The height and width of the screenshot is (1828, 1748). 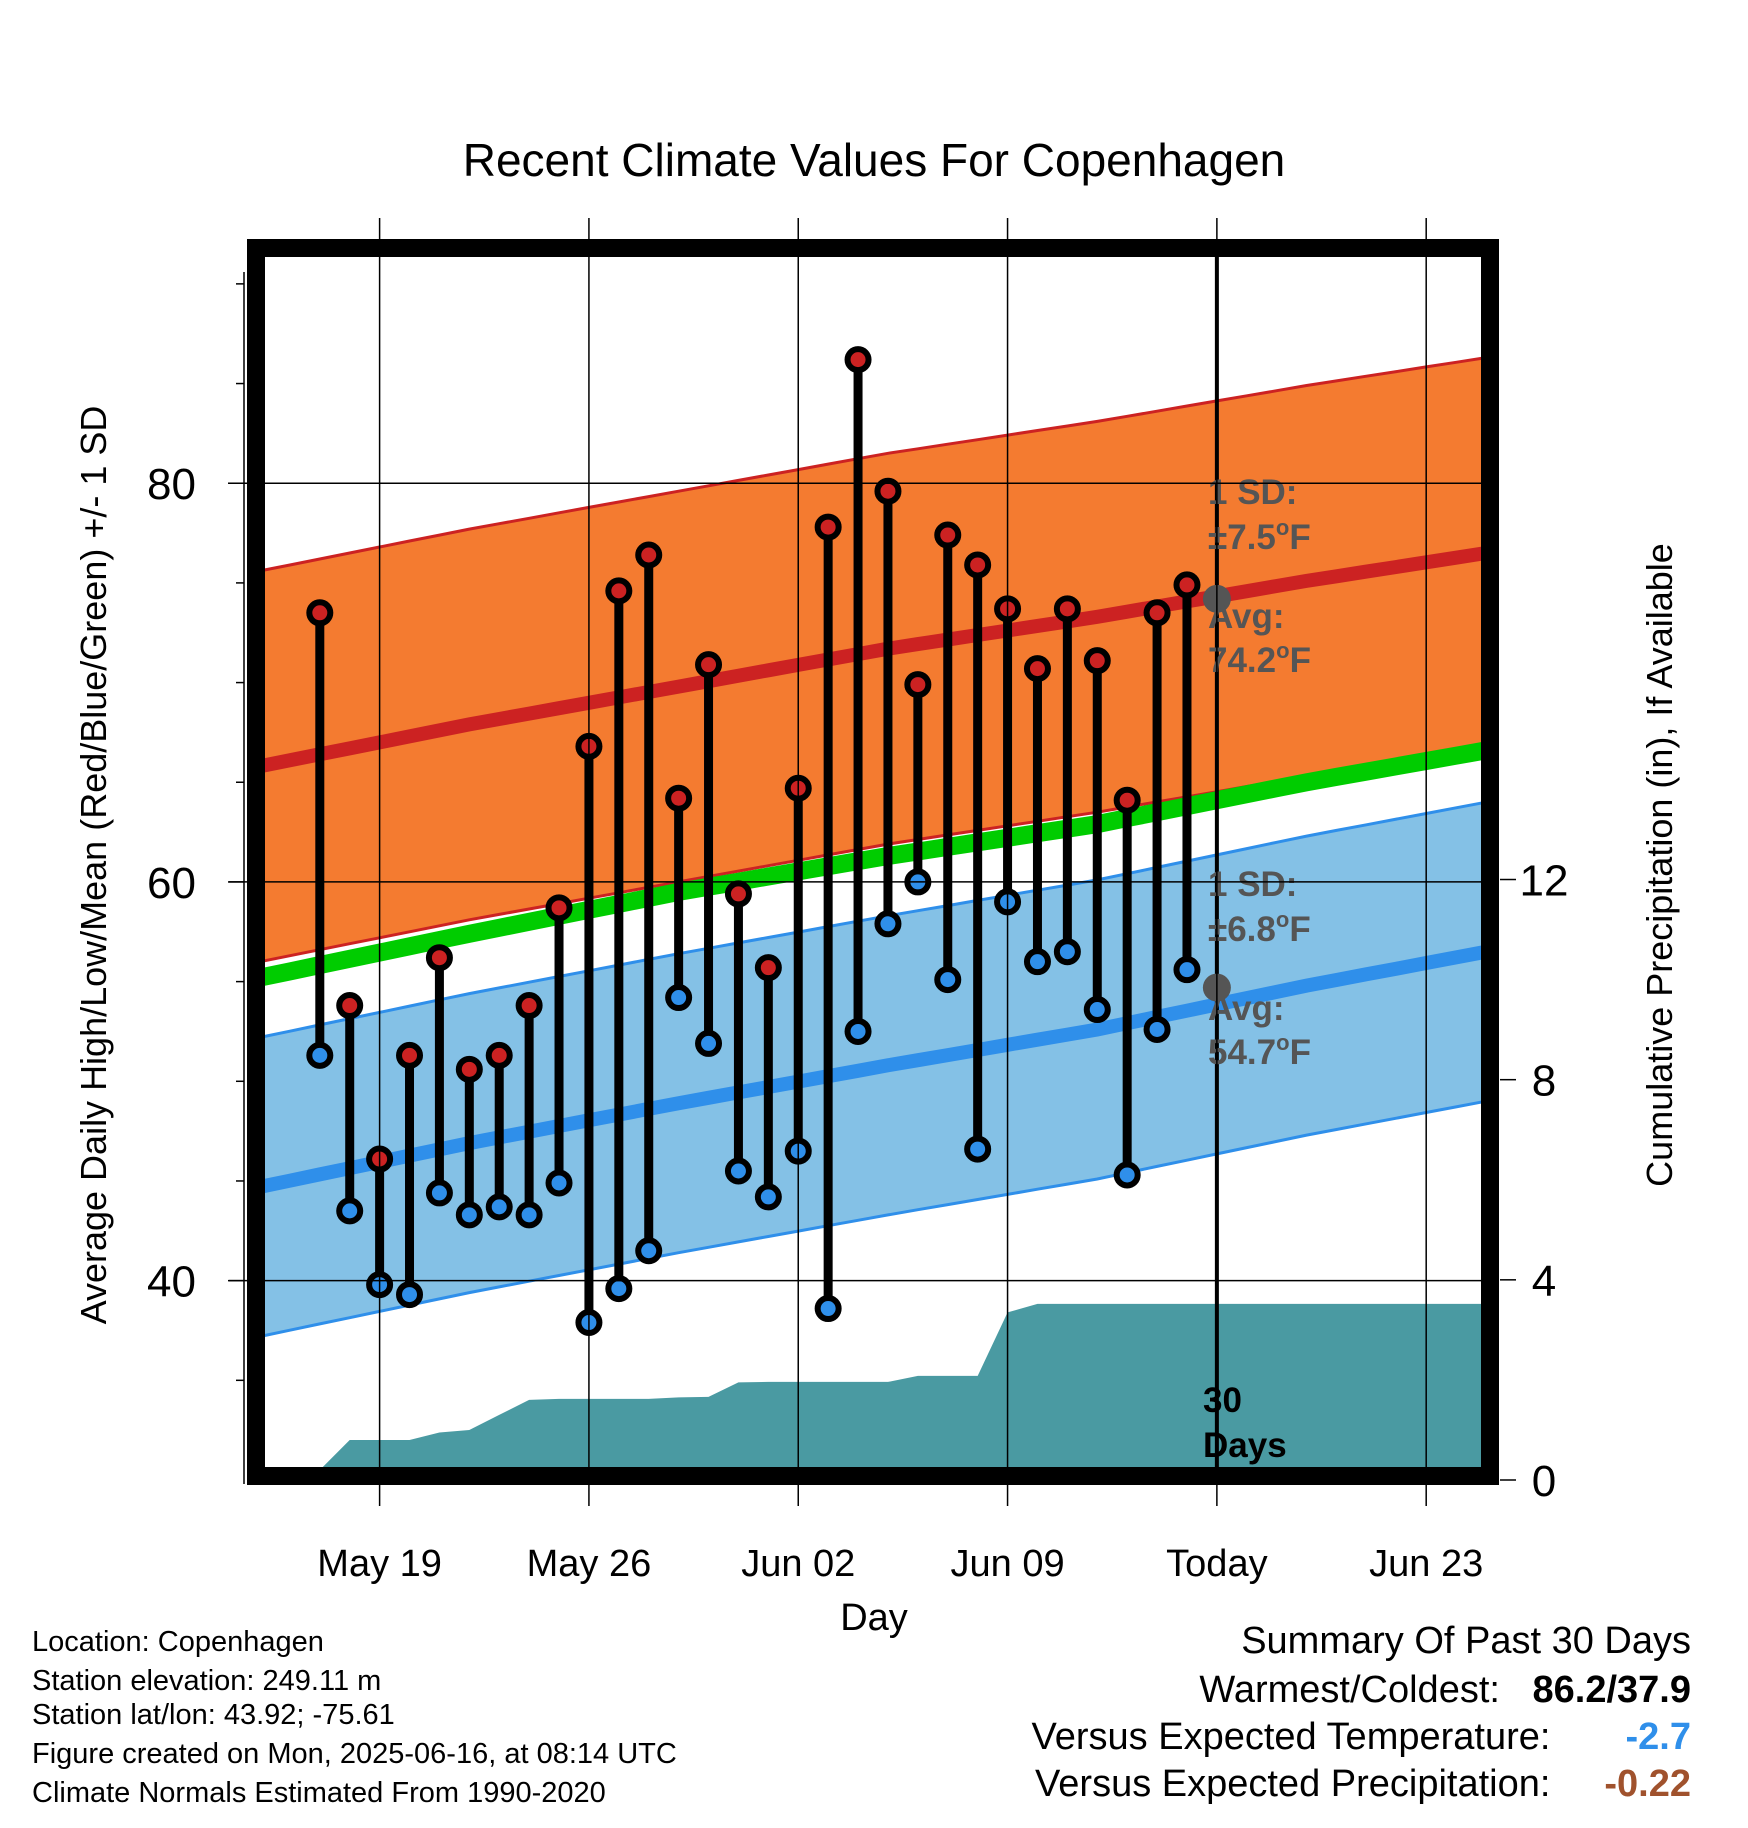 I want to click on normal-mean-line, so click(x=873, y=864).